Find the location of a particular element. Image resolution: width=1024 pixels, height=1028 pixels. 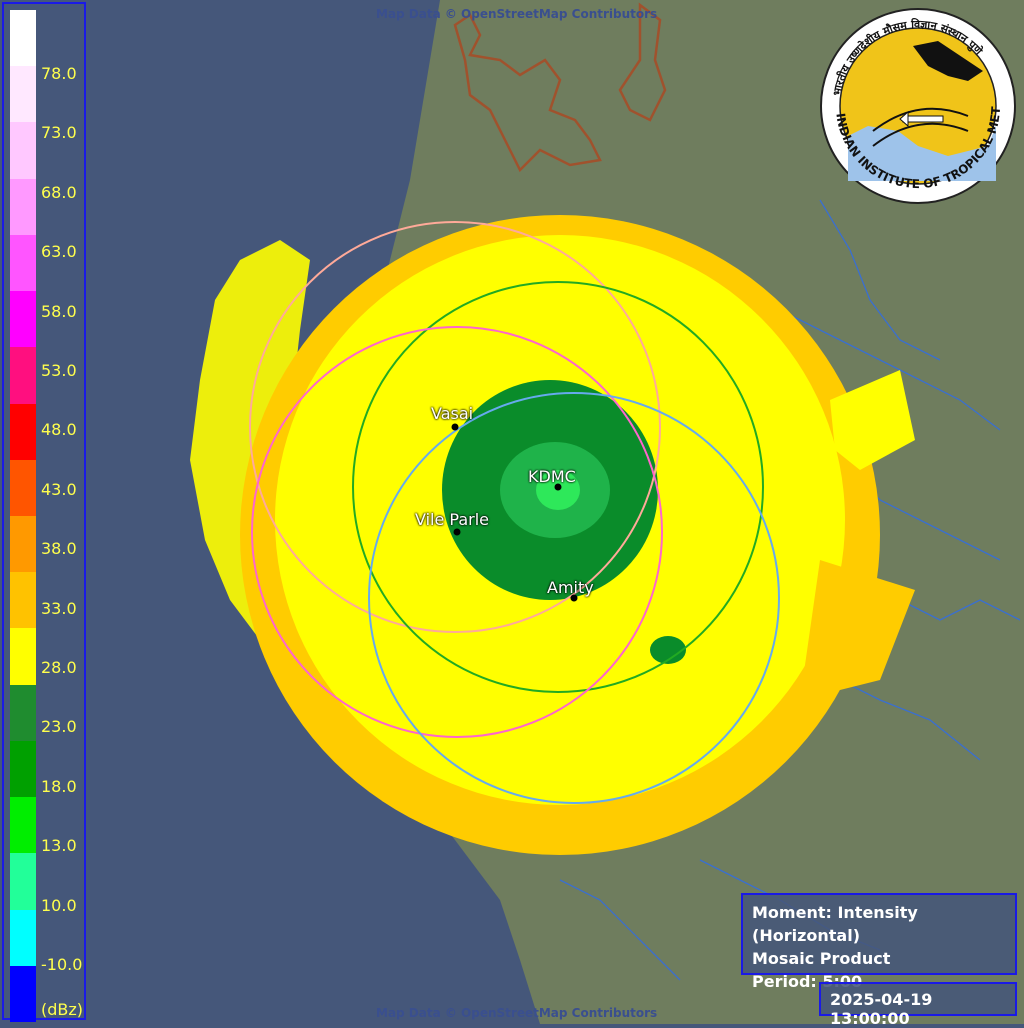

site-marker-amity is located at coordinates (574, 598).